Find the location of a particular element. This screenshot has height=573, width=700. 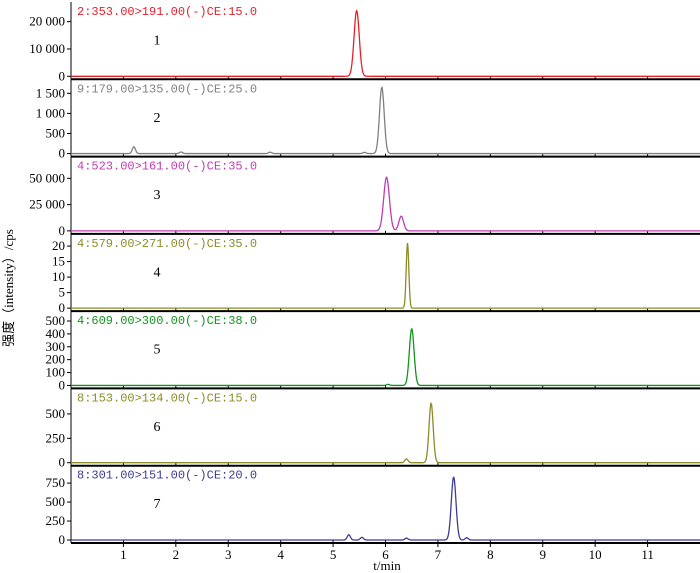

x-tick-label: 10 is located at coordinates (595, 554).